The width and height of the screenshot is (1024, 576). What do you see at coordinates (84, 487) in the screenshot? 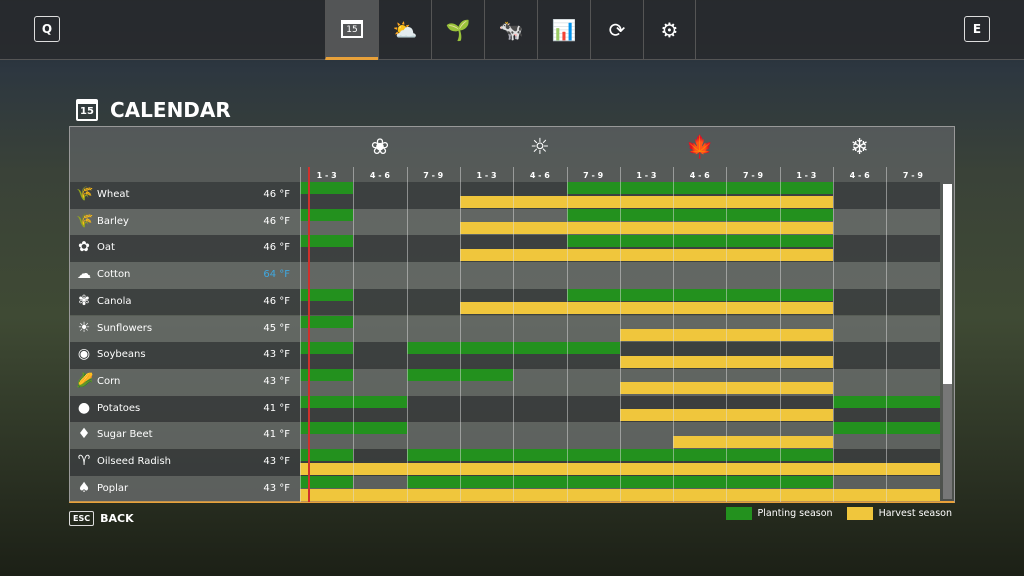
I see `poplar-icon: ♠` at bounding box center [84, 487].